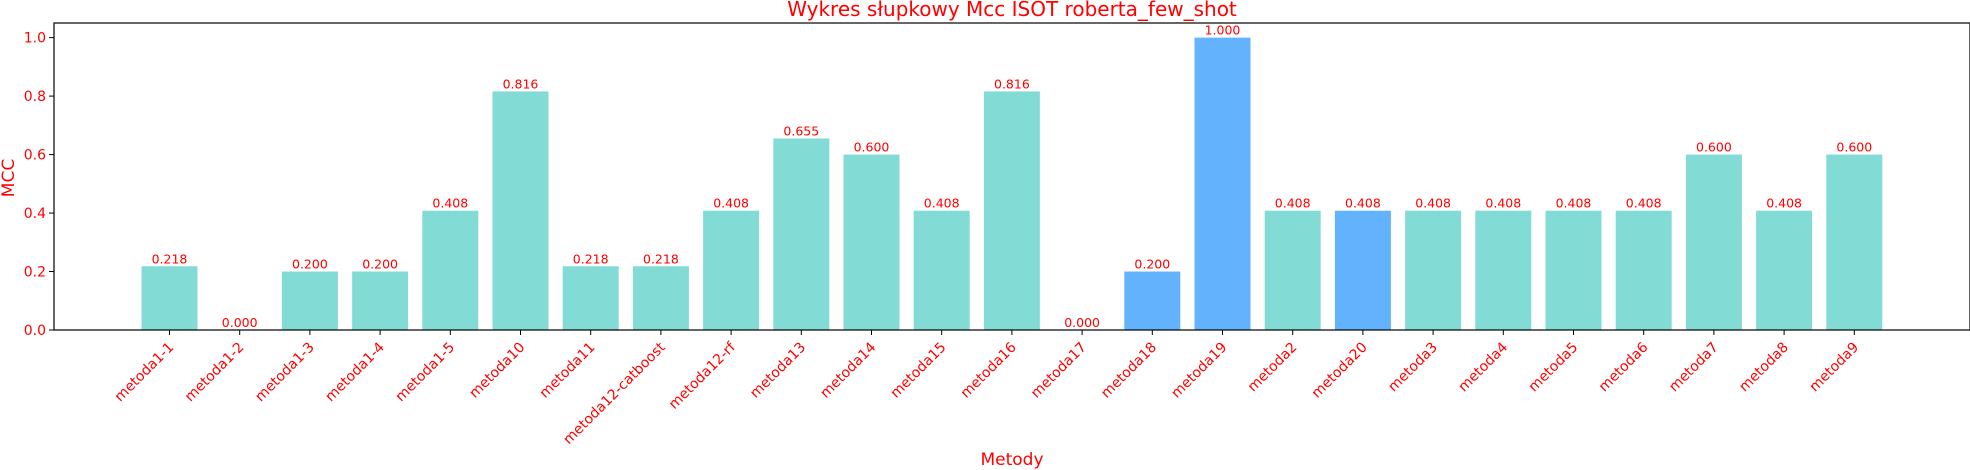 This screenshot has height=470, width=1970. I want to click on bar-metoda11, so click(590, 298).